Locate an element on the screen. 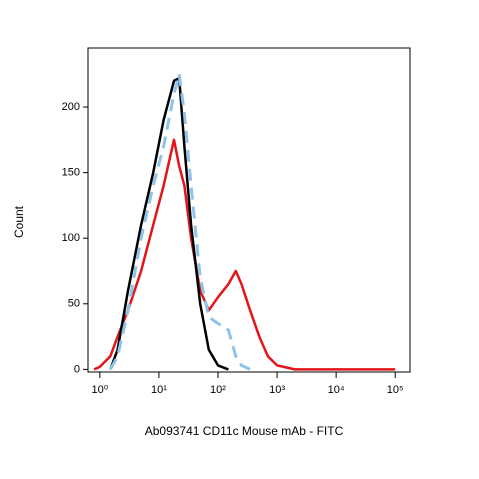 This screenshot has height=479, width=479. y-tick-label: 50 is located at coordinates (74, 304).